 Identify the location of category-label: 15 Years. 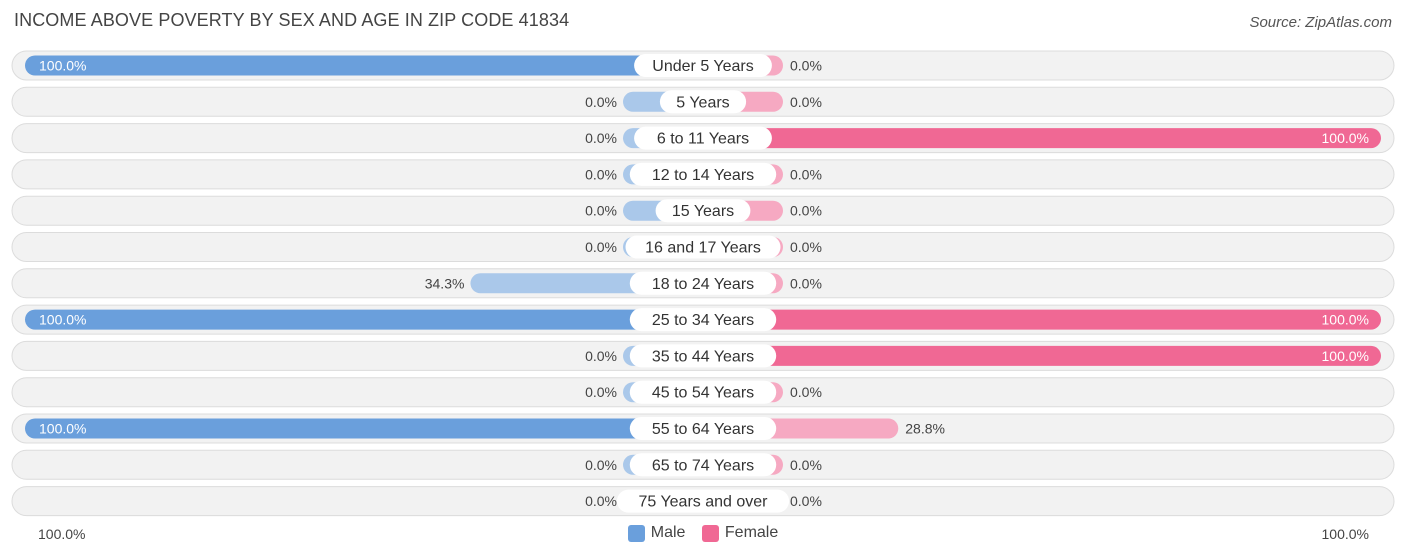
(703, 211).